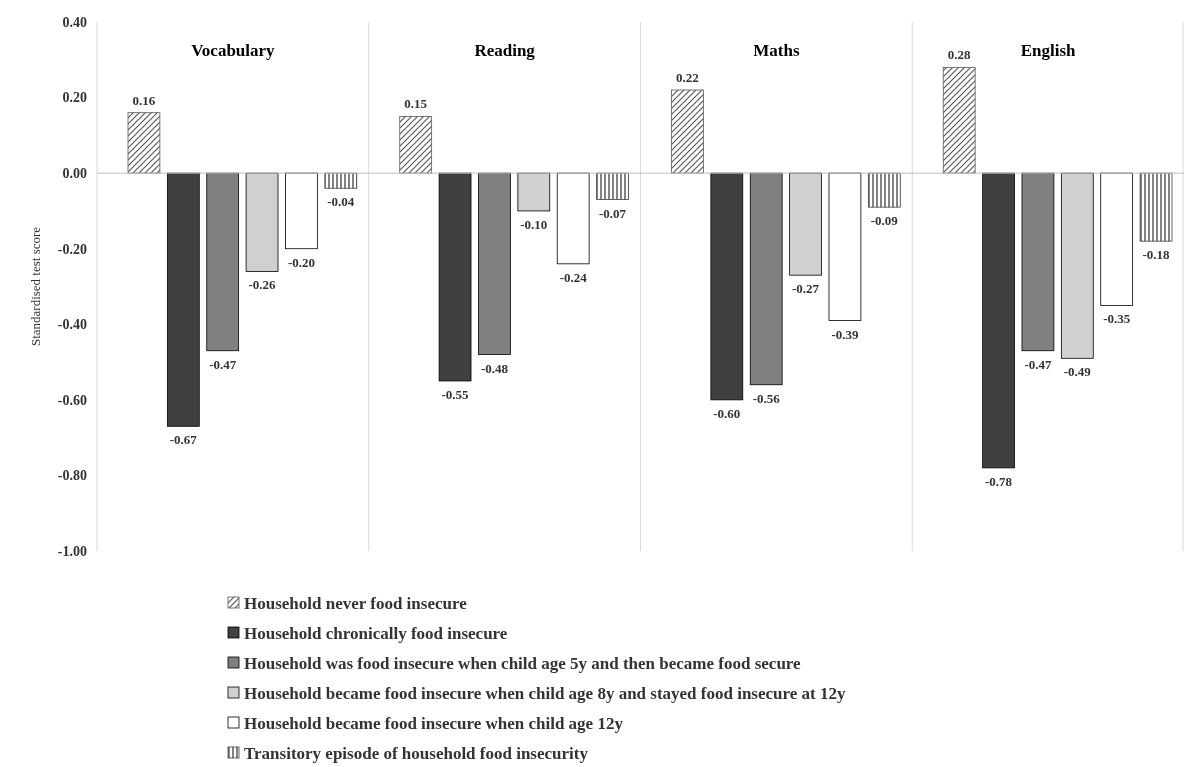 The image size is (1184, 767). I want to click on data-label: -0.24, so click(573, 277).